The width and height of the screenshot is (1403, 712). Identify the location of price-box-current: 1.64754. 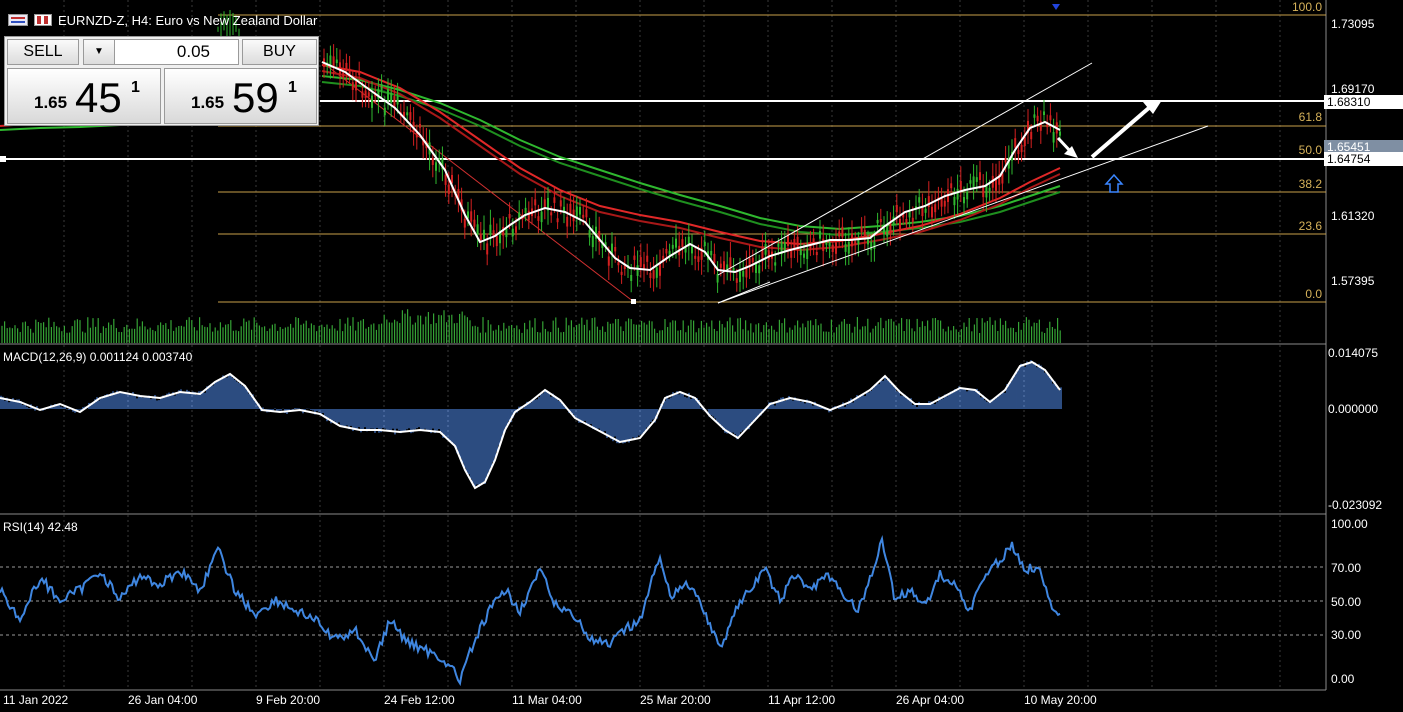
(1363, 159).